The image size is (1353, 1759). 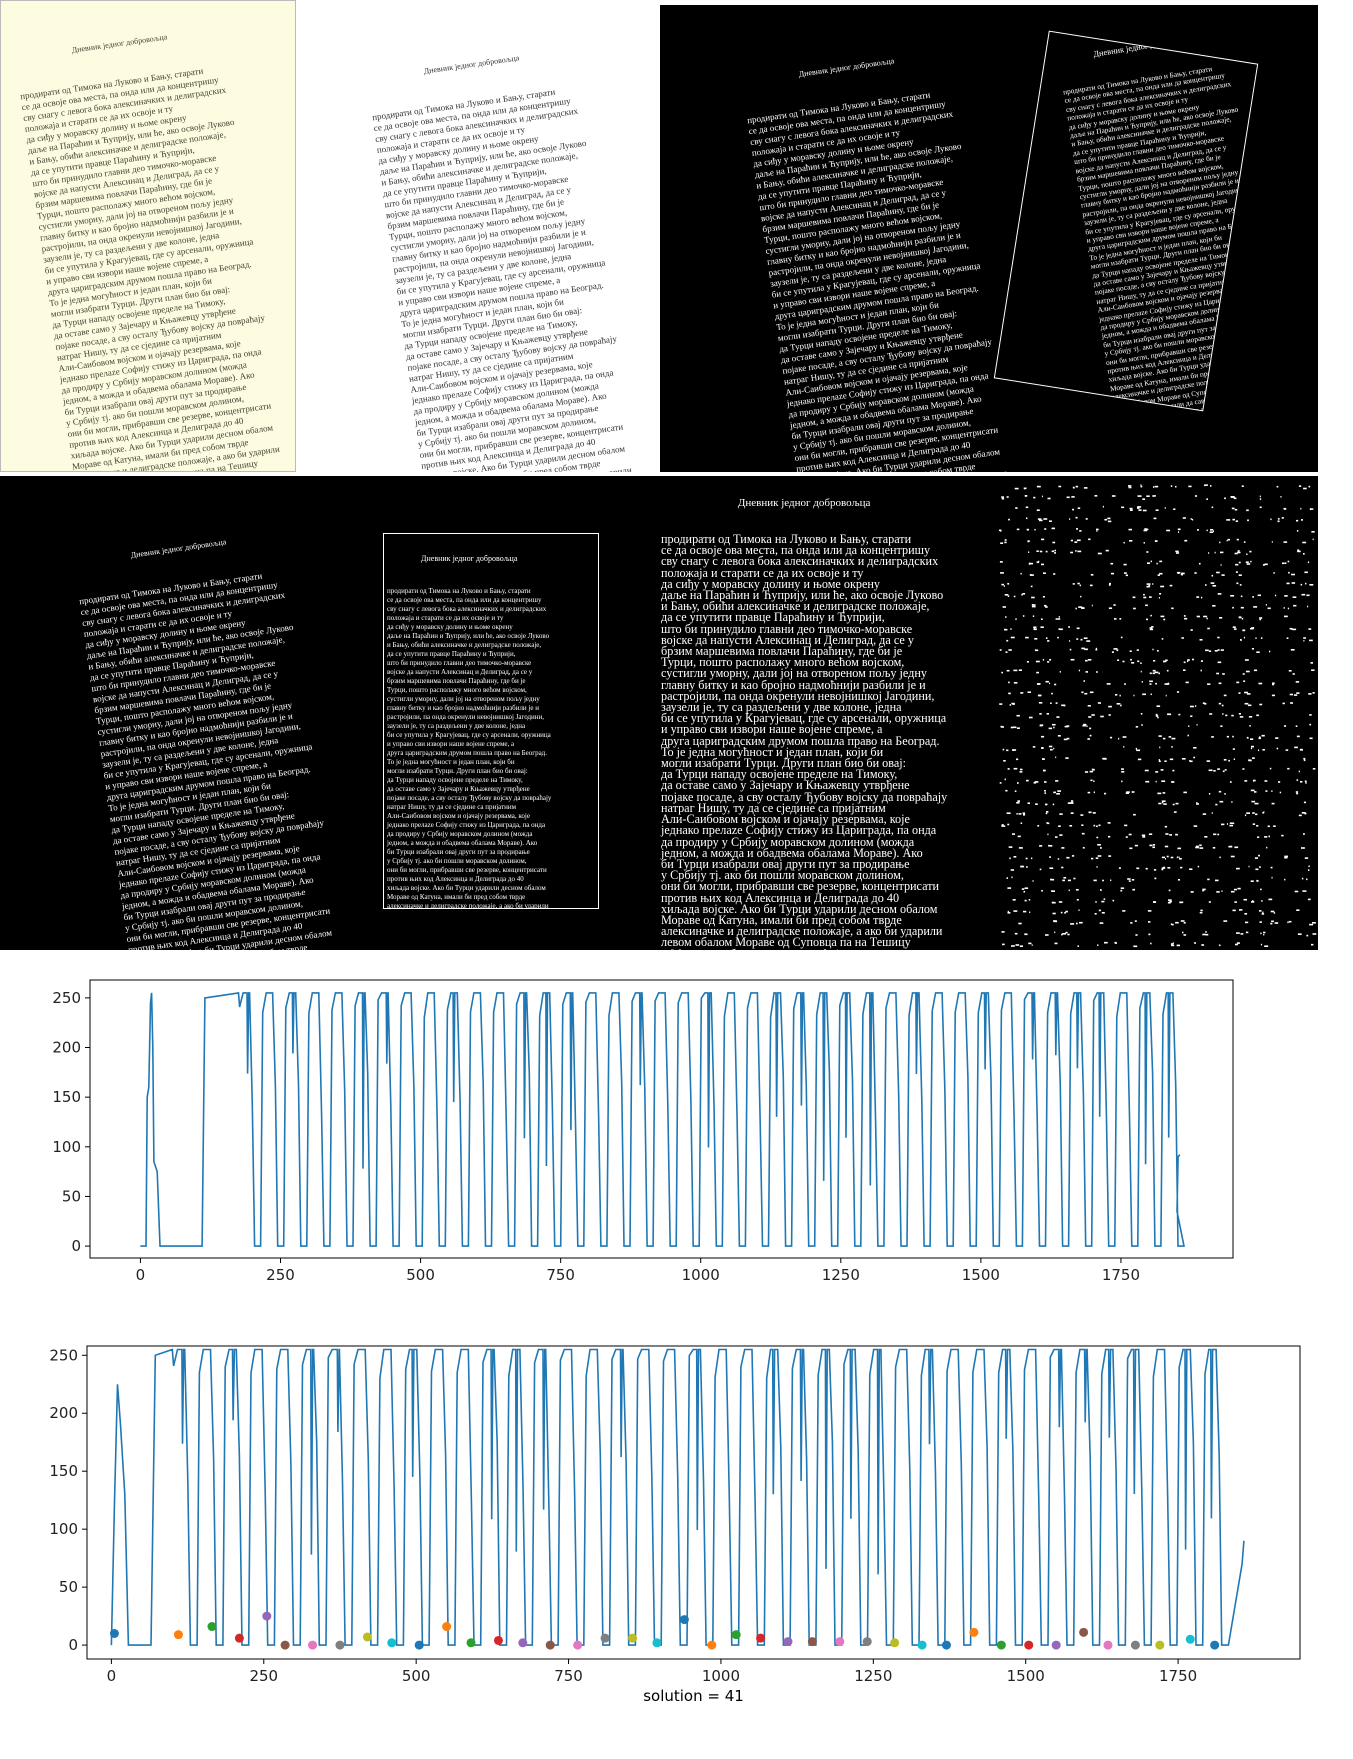 What do you see at coordinates (420, 1275) in the screenshot?
I see `x-tick-label: 500` at bounding box center [420, 1275].